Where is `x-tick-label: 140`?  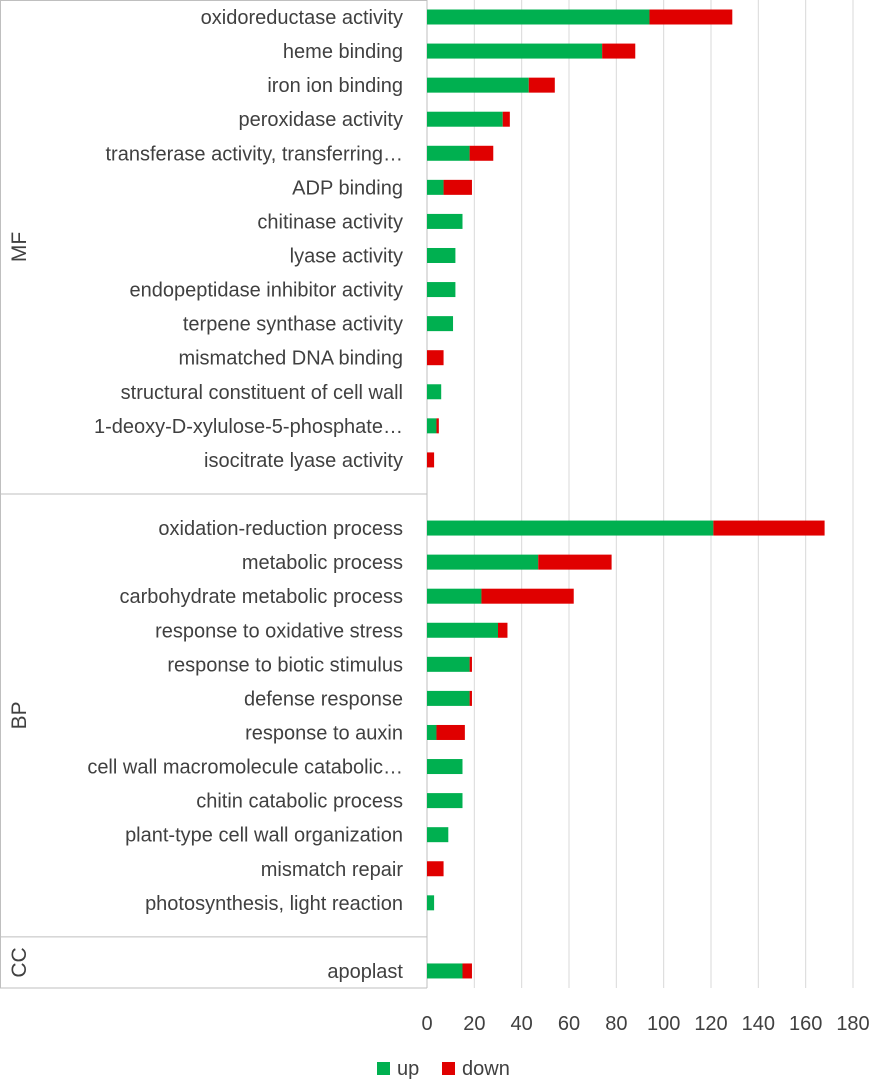 x-tick-label: 140 is located at coordinates (758, 1024).